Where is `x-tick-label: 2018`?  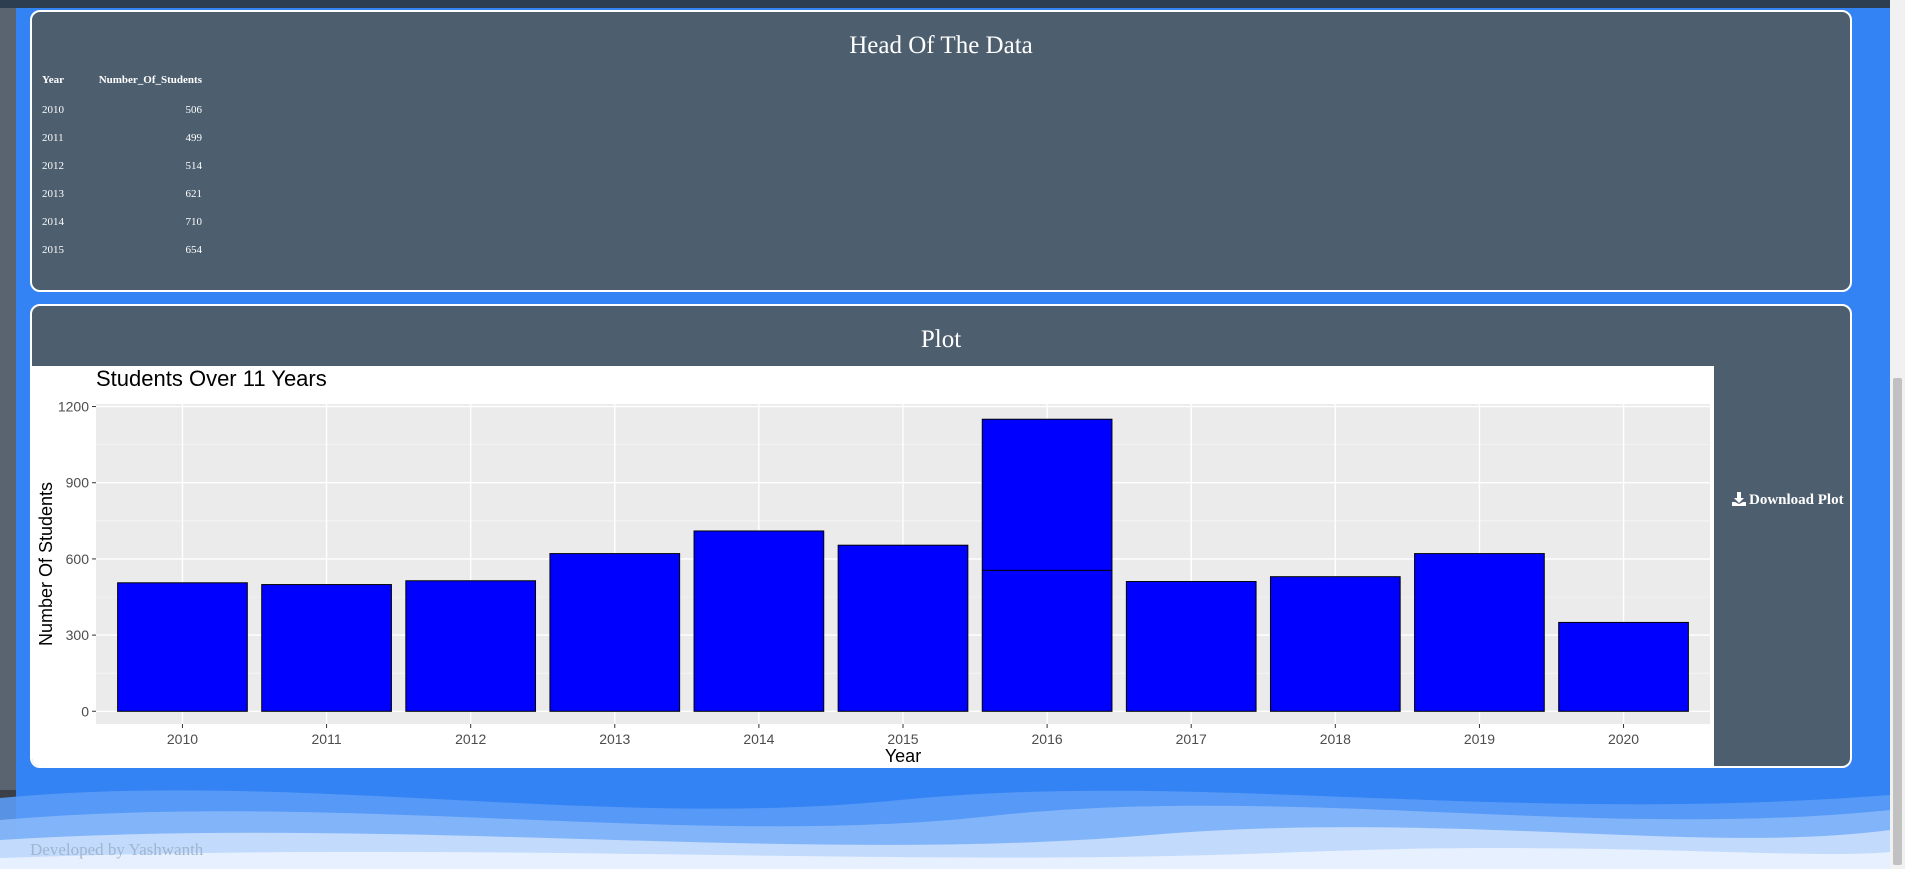
x-tick-label: 2018 is located at coordinates (1335, 739).